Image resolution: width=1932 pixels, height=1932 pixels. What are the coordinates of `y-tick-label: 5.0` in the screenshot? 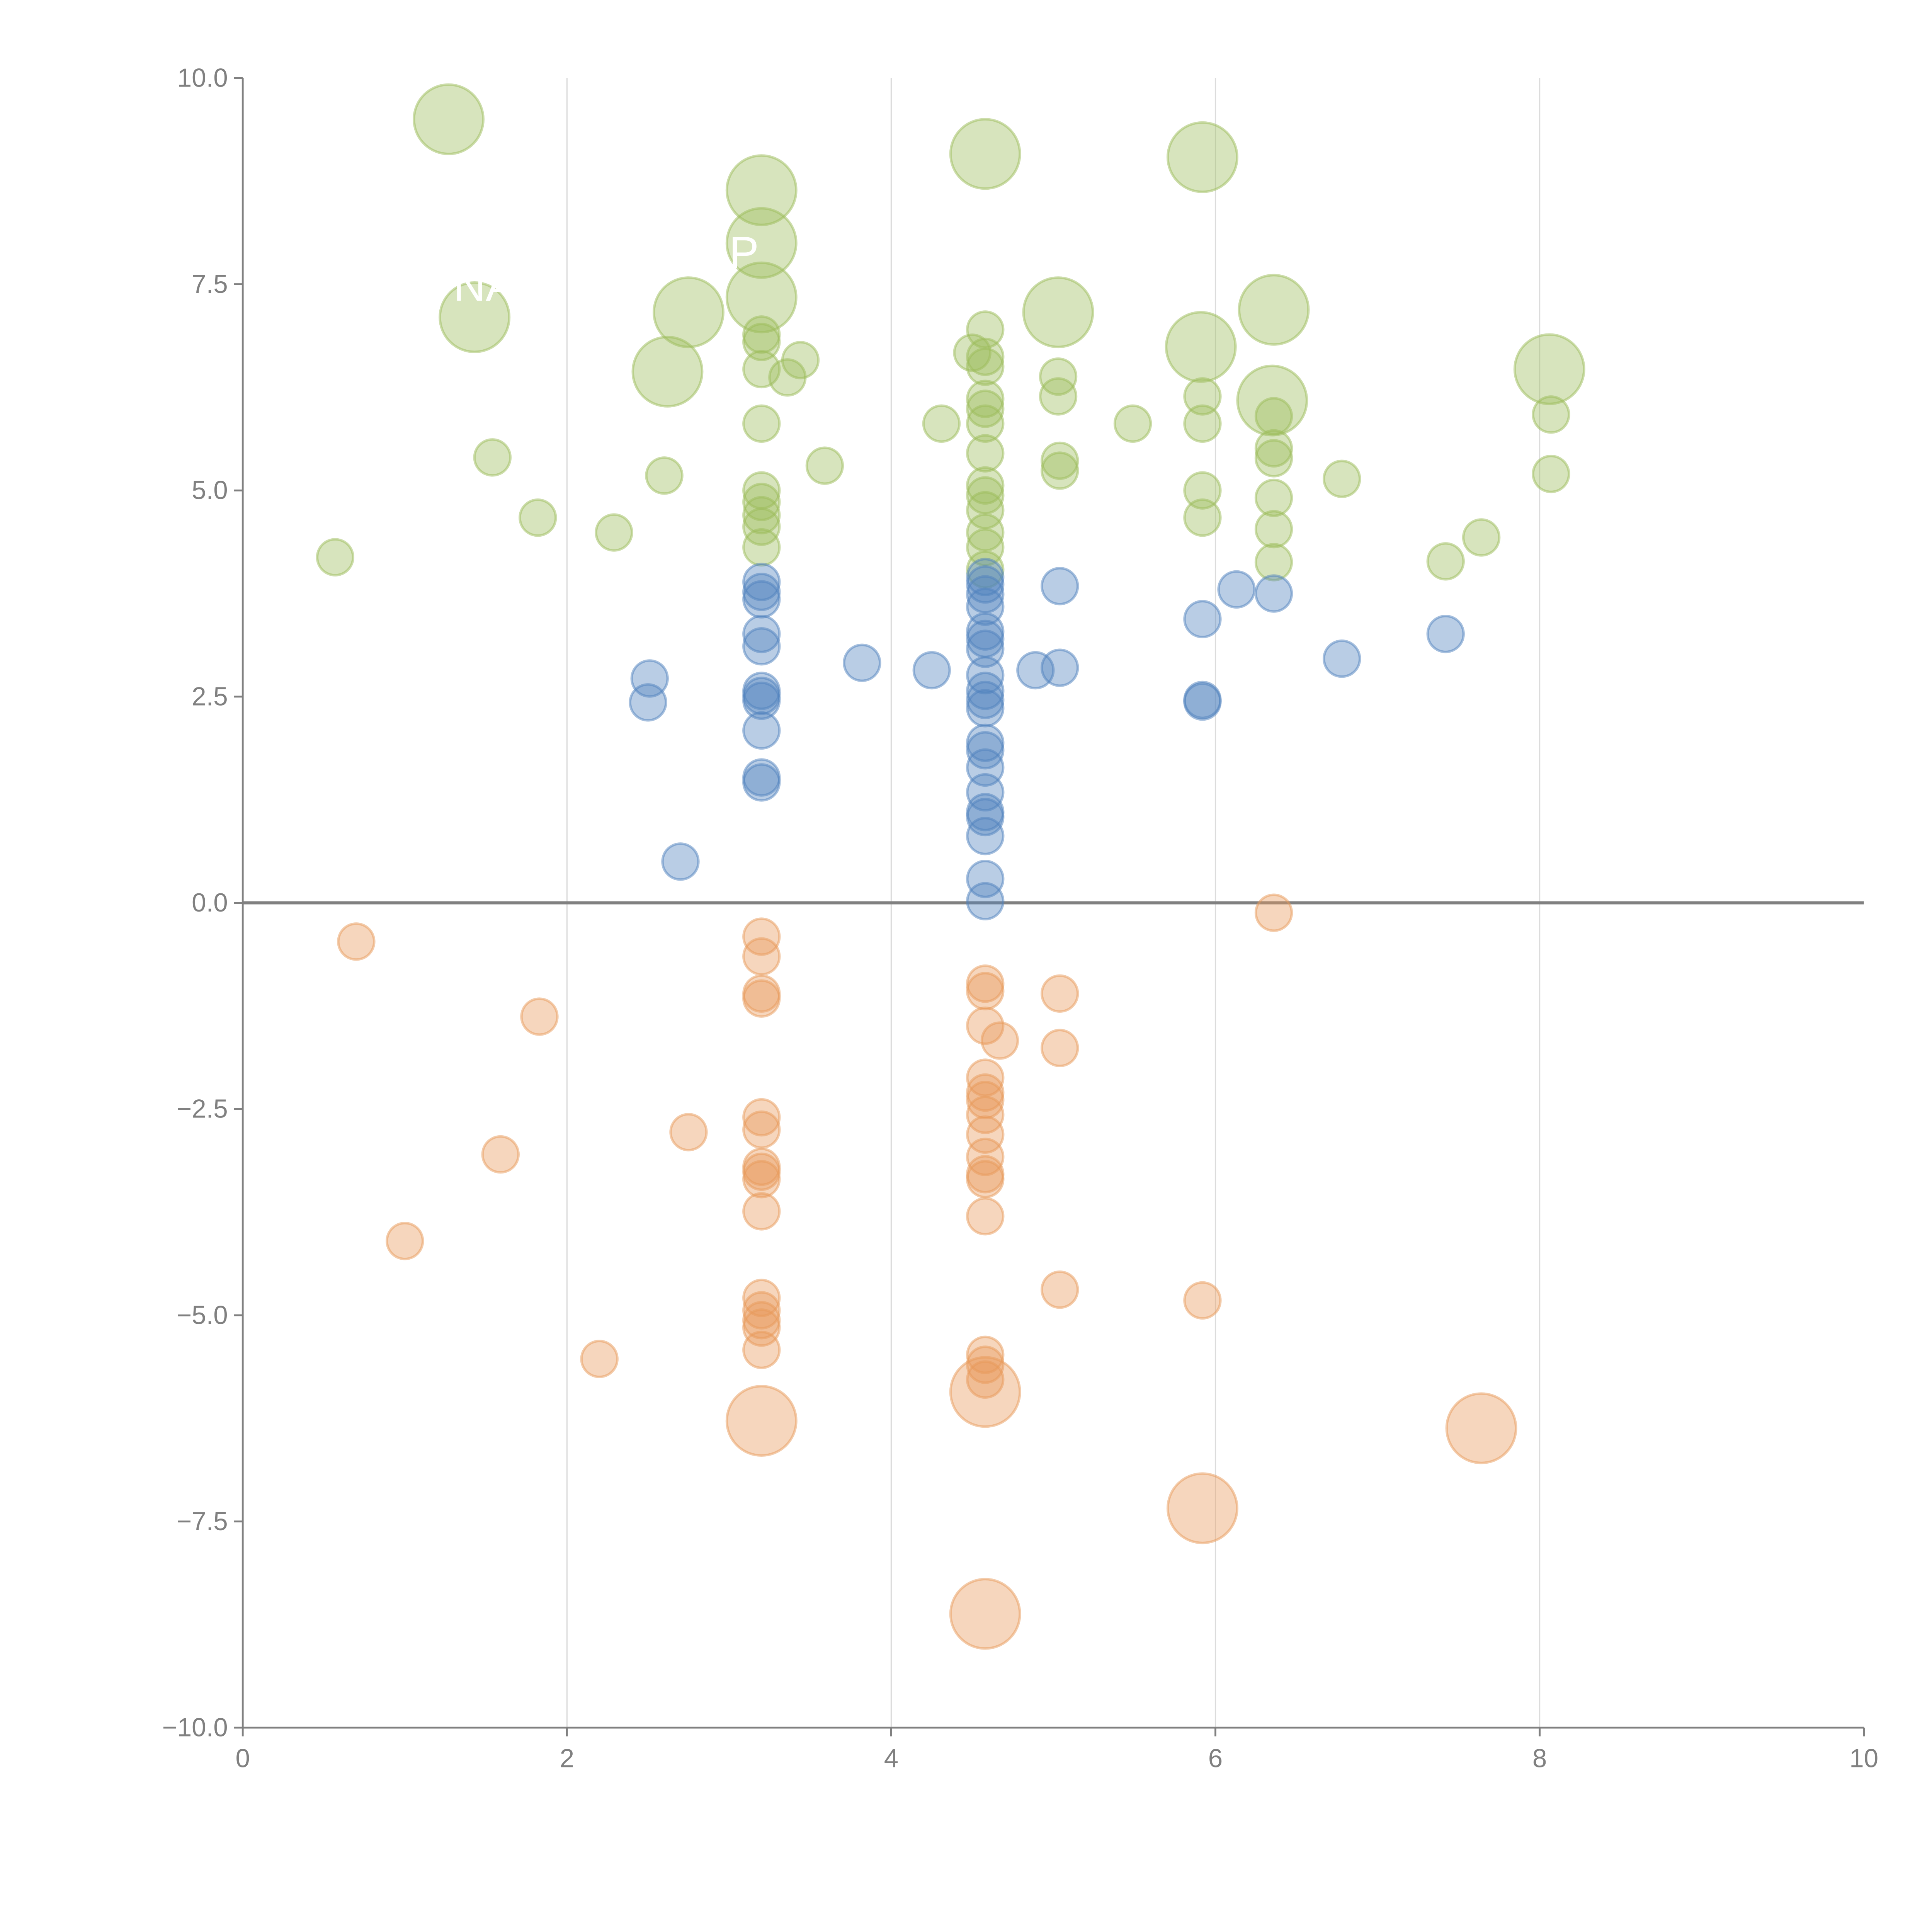 It's located at (210, 491).